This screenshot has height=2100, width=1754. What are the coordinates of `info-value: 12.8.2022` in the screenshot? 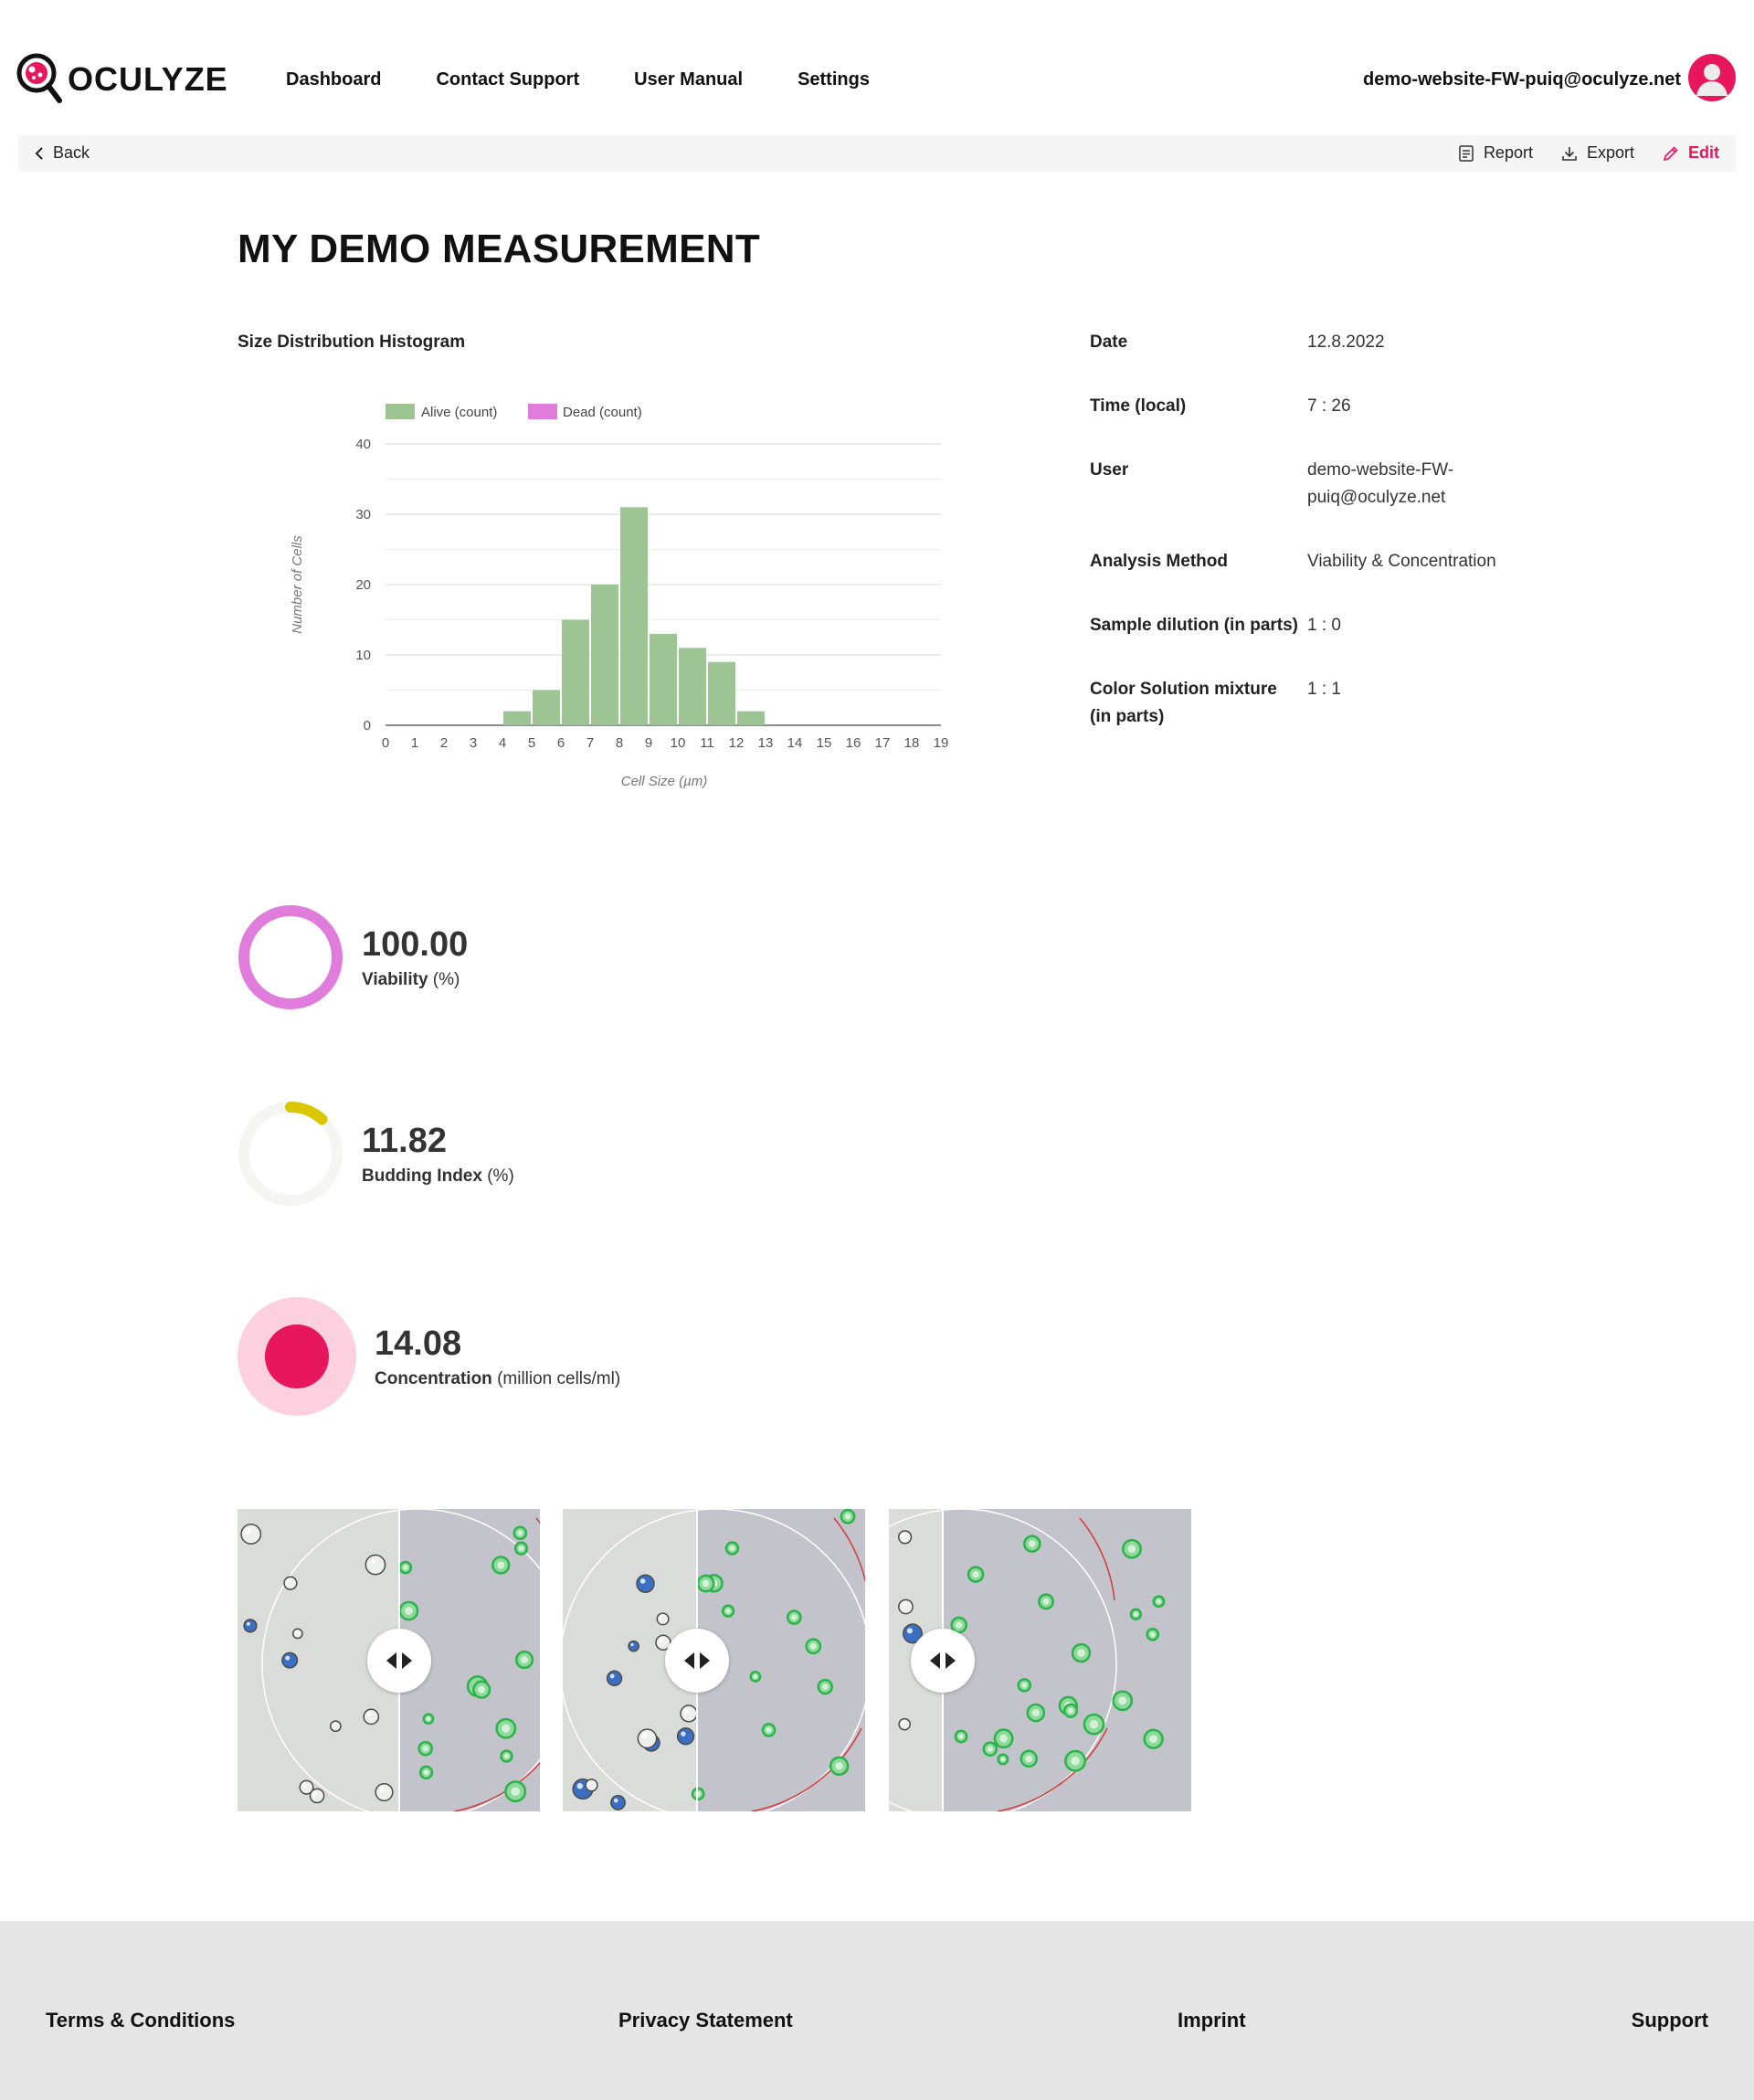 It's located at (1346, 342).